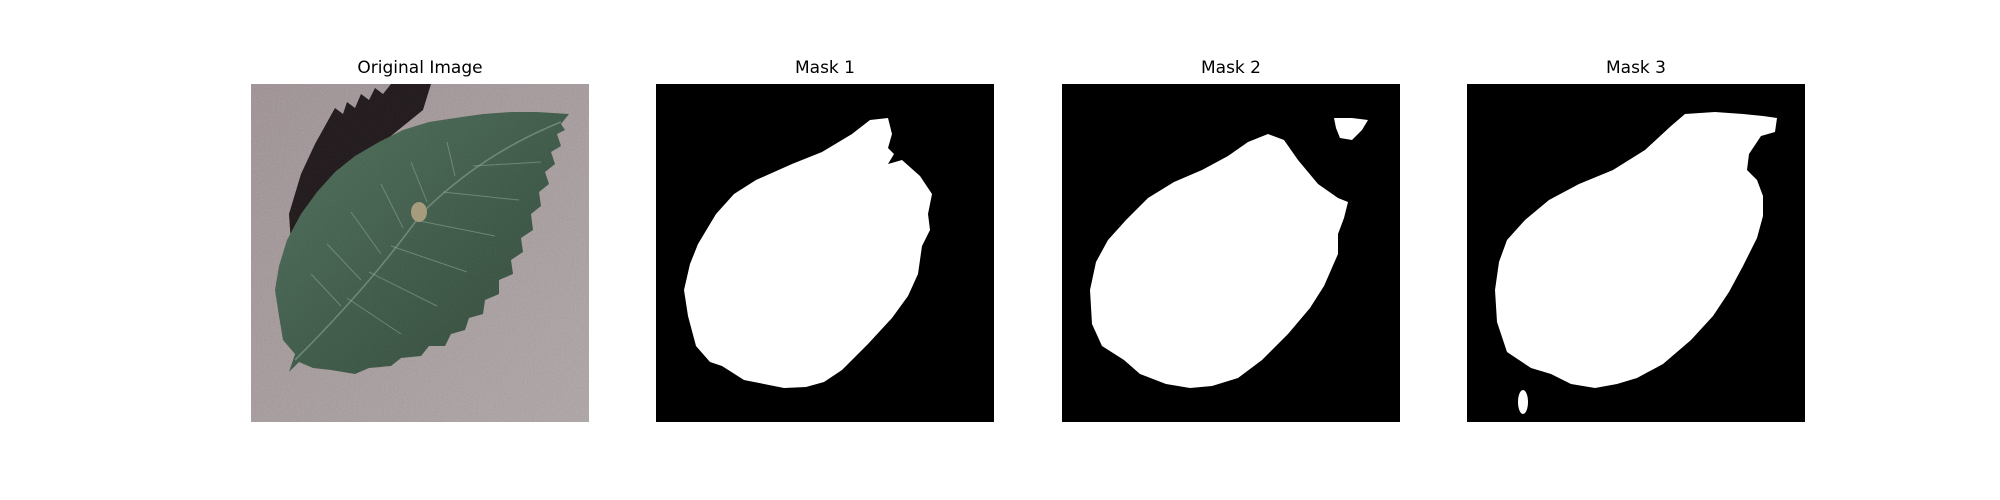  Describe the element at coordinates (808, 253) in the screenshot. I see `mask-1-foreground` at that location.